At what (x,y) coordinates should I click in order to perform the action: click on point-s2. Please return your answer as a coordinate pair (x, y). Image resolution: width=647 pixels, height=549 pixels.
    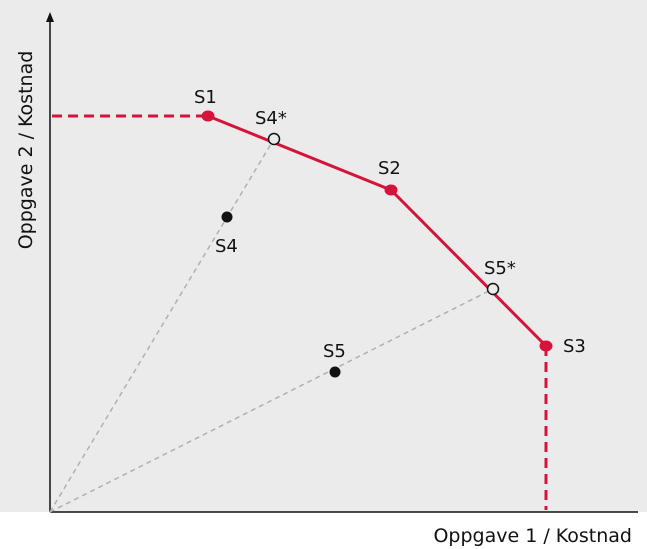
    Looking at the image, I should click on (391, 190).